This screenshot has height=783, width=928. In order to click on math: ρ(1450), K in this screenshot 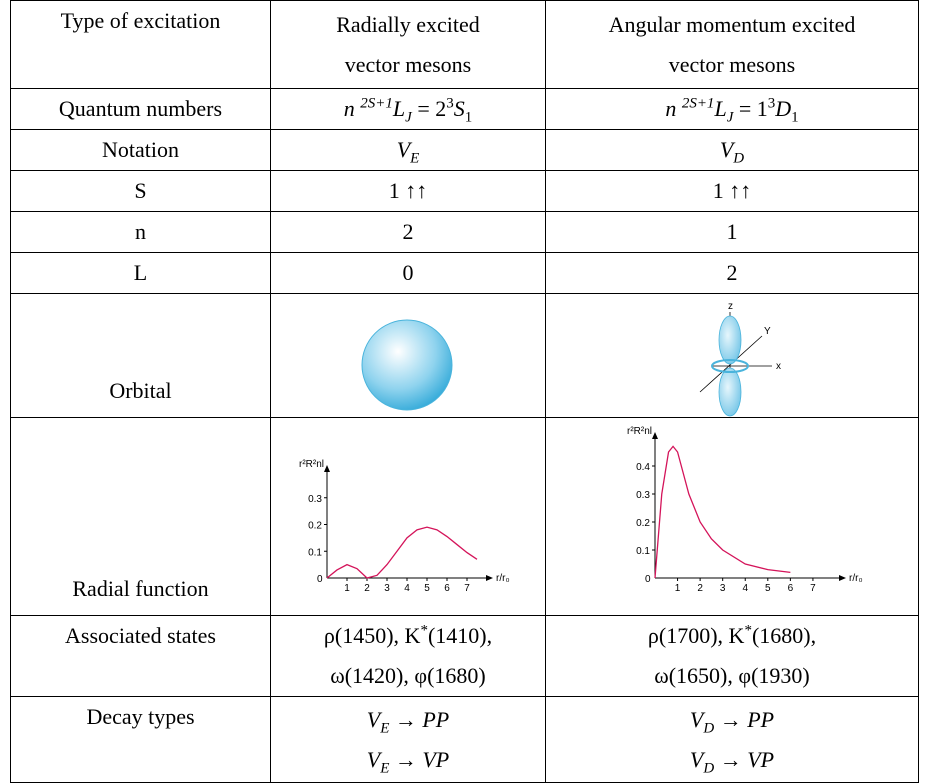, I will do `click(372, 635)`.